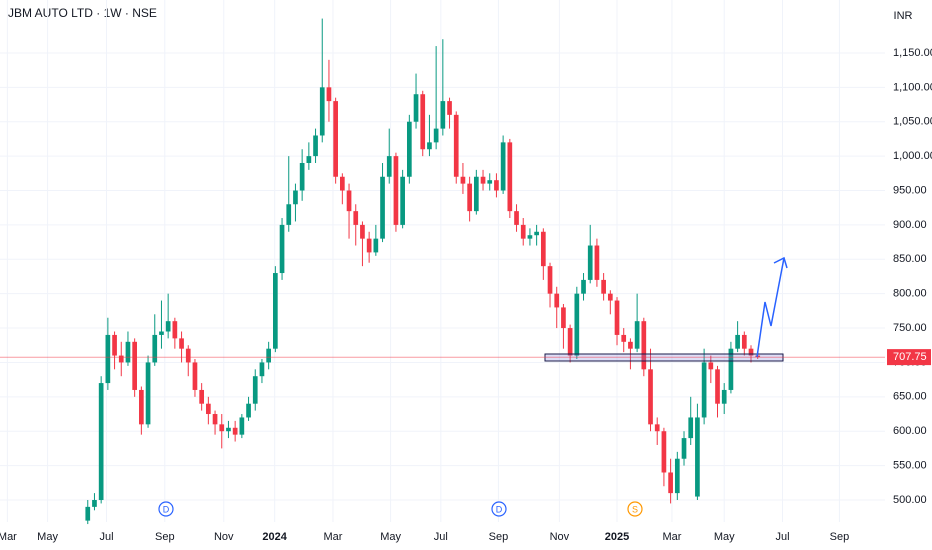  Describe the element at coordinates (910, 466) in the screenshot. I see `y-tick-label: 550.00` at that location.